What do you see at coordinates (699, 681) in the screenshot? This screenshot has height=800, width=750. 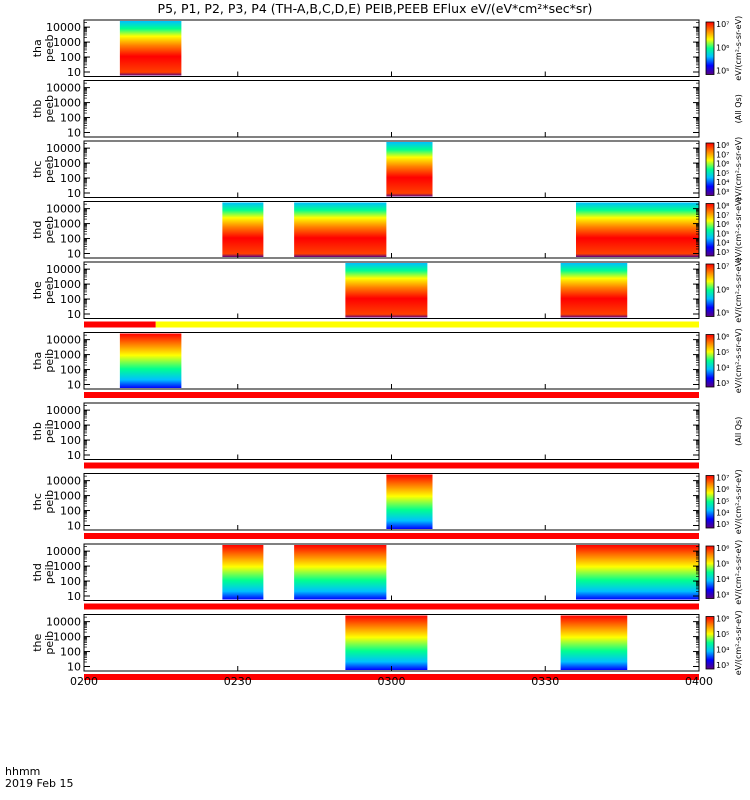 I see `x-tick-label: 0400` at bounding box center [699, 681].